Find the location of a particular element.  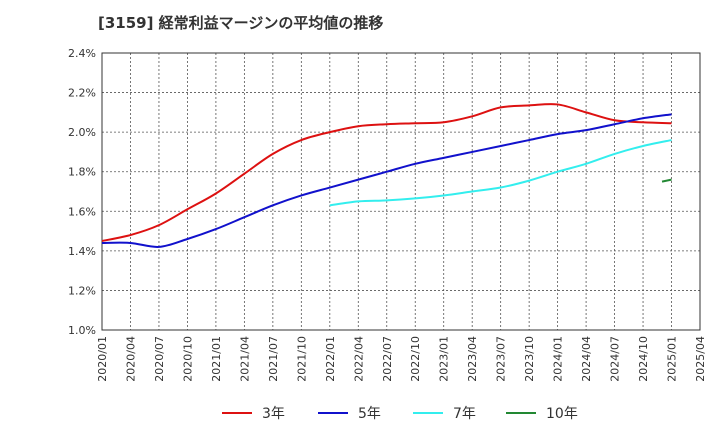

x-tick-label: 2025/04 is located at coordinates (700, 359).